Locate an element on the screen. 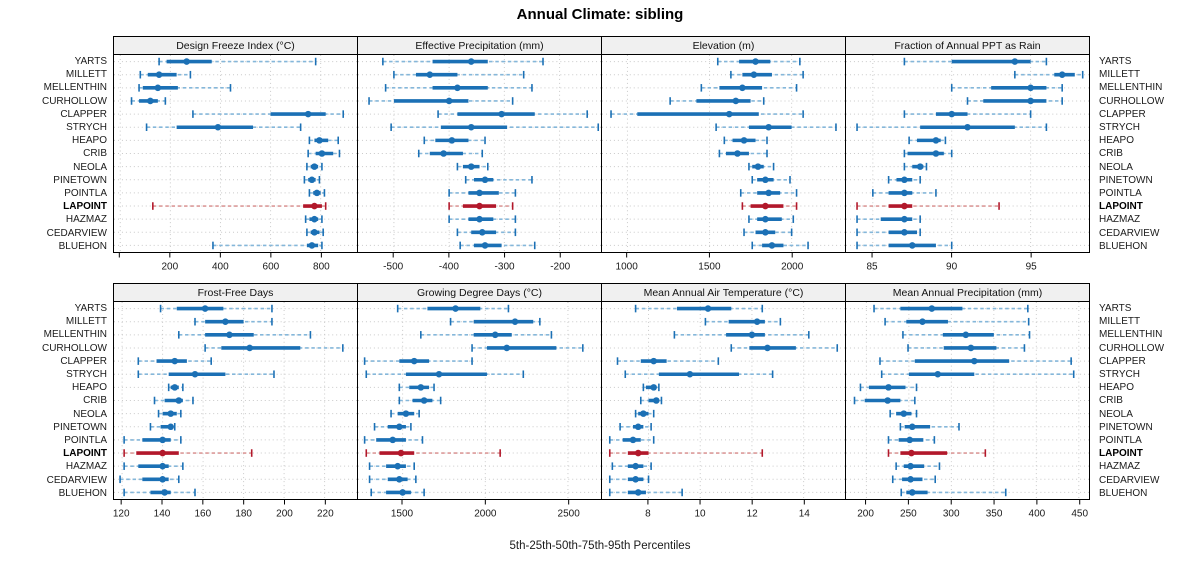  x-axis: 200 250 300 350 400 450 is located at coordinates (967, 512).